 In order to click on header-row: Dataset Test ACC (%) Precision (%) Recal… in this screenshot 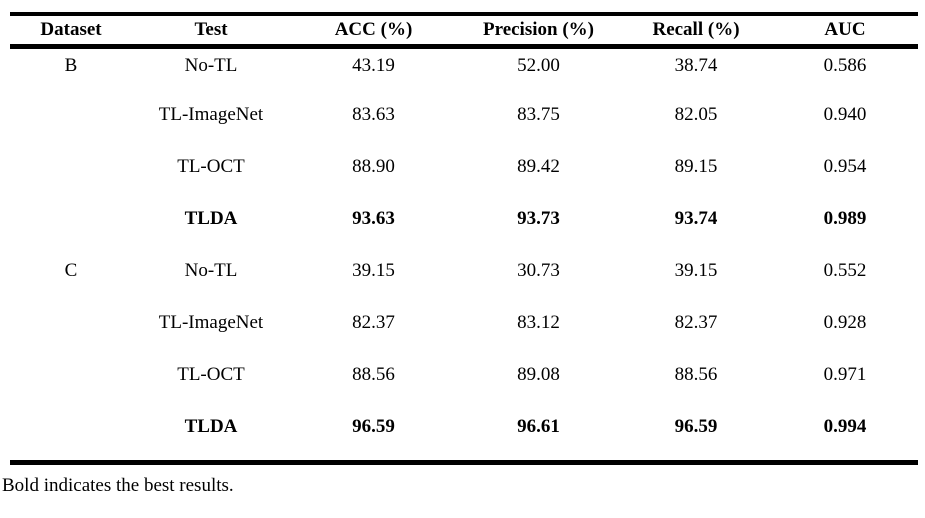, I will do `click(464, 31)`.